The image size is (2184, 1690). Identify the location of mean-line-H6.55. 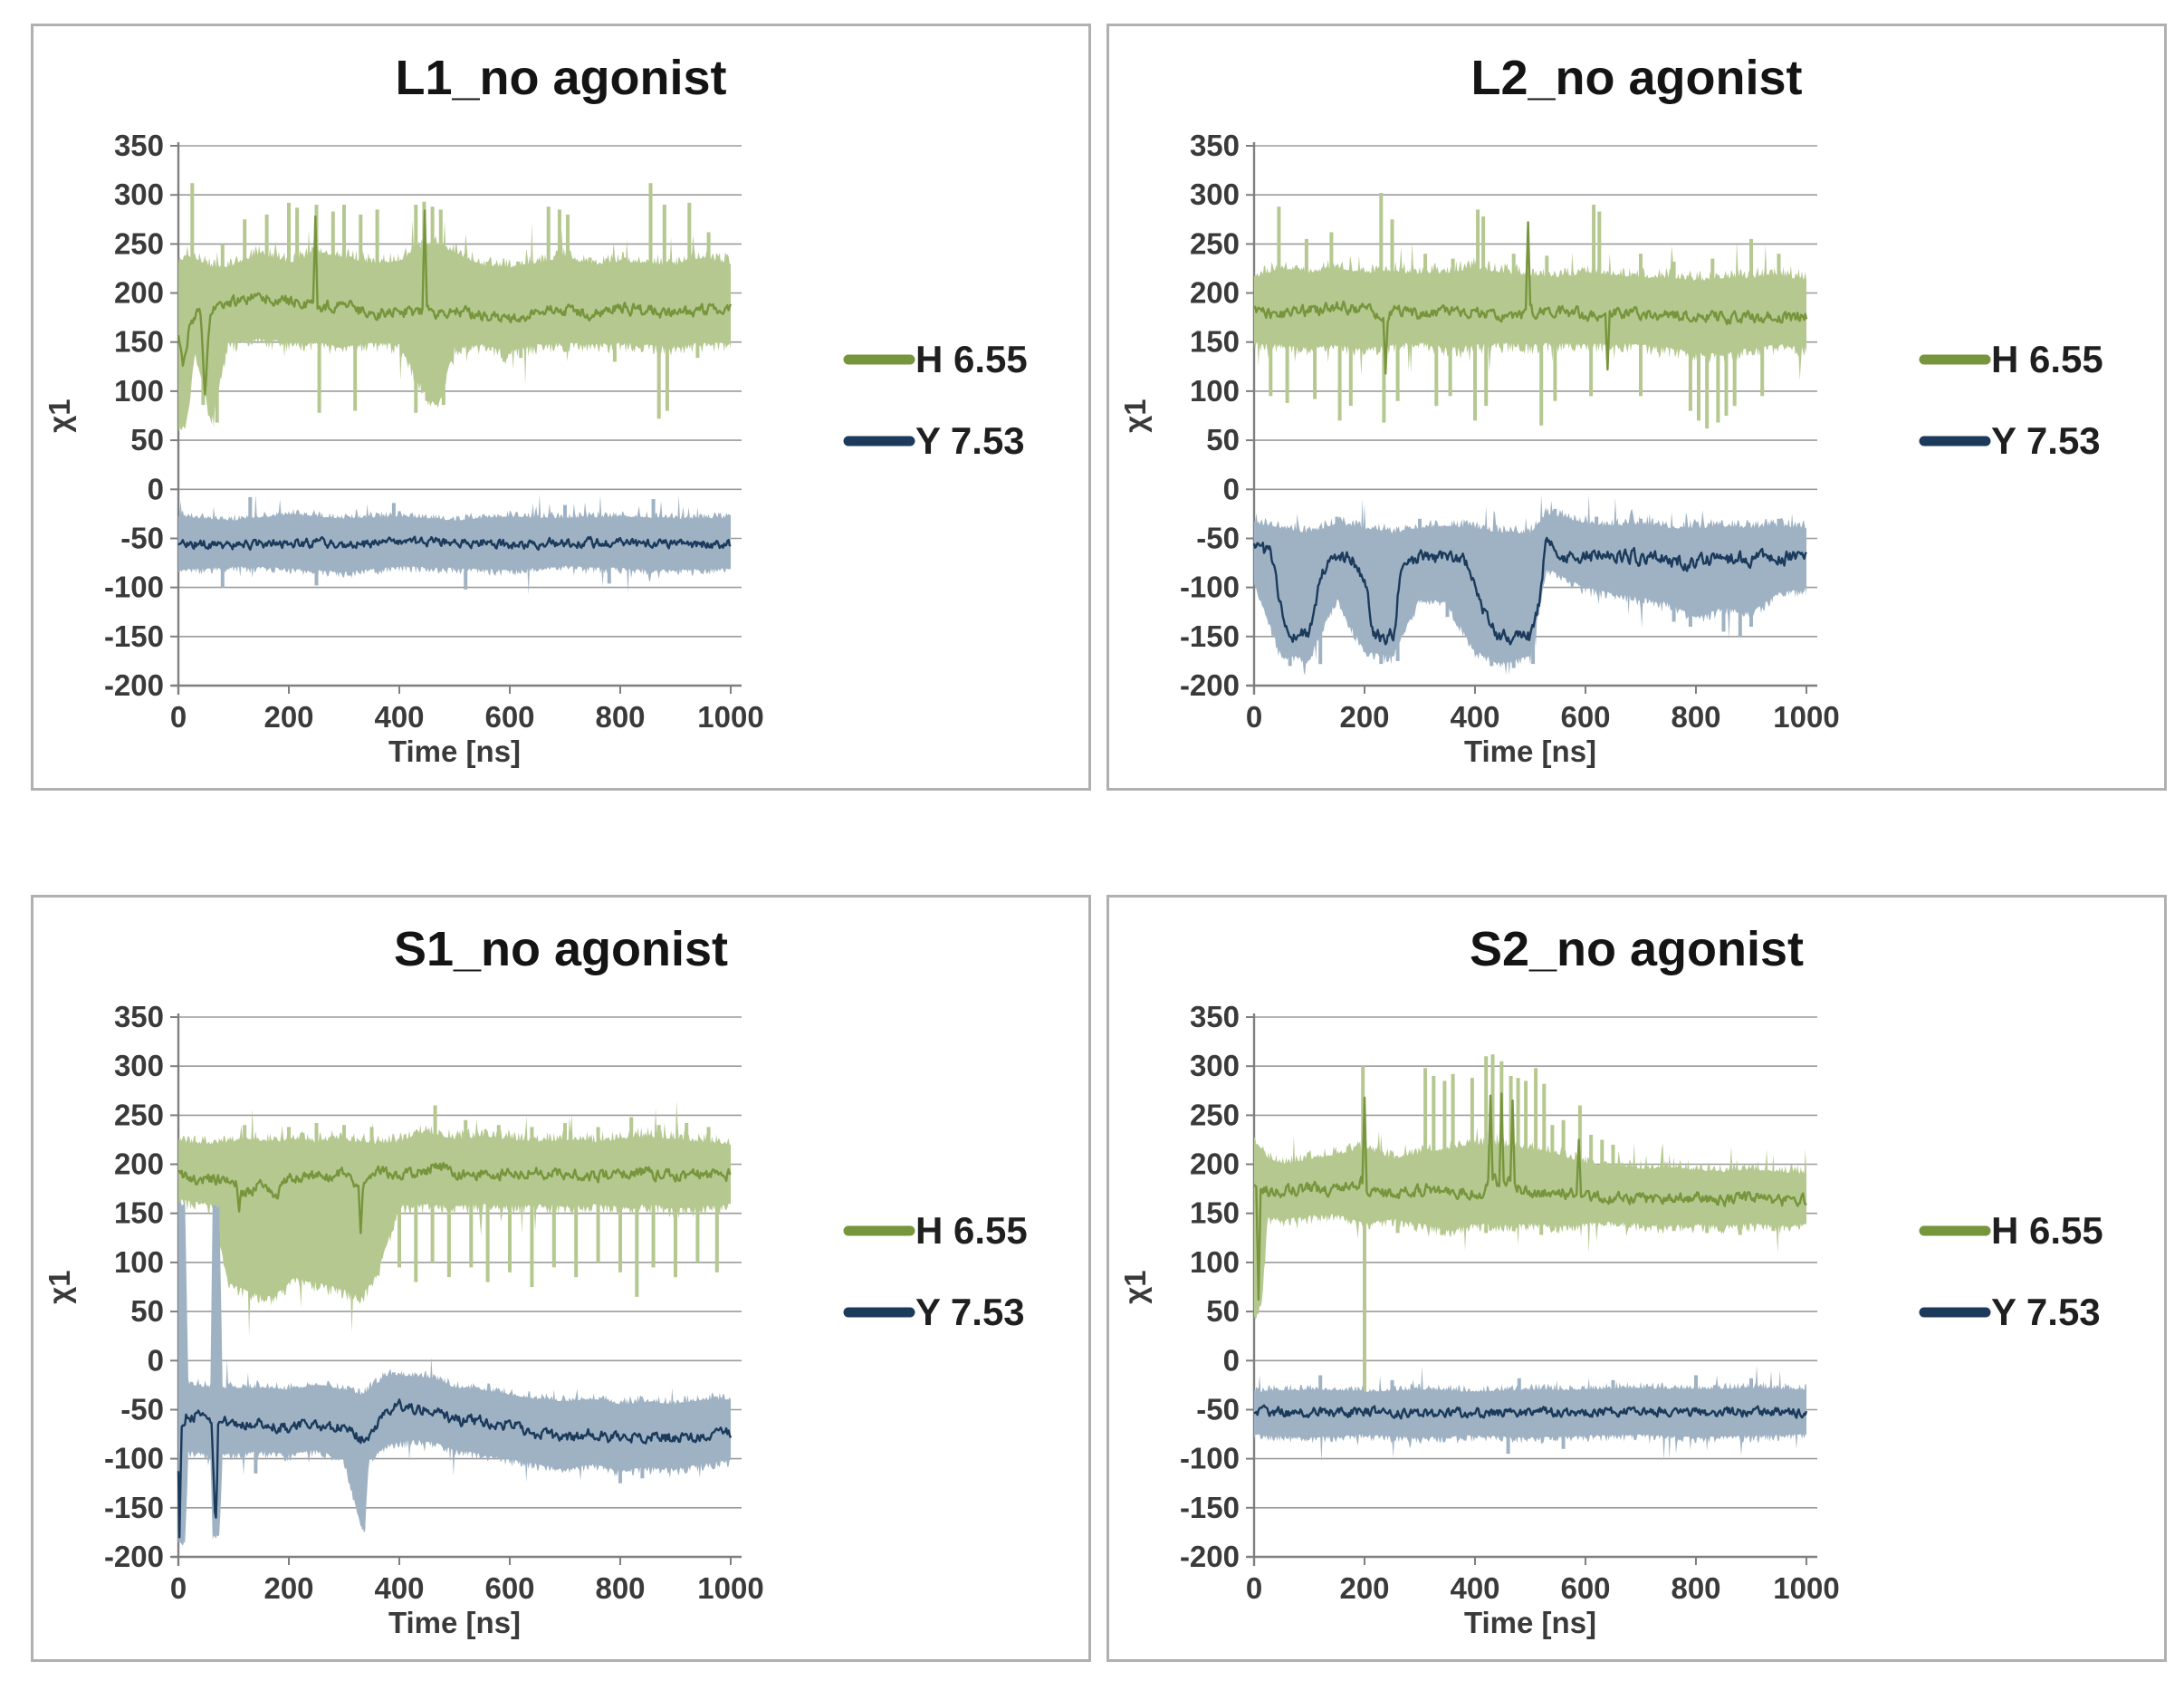
(1530, 1196).